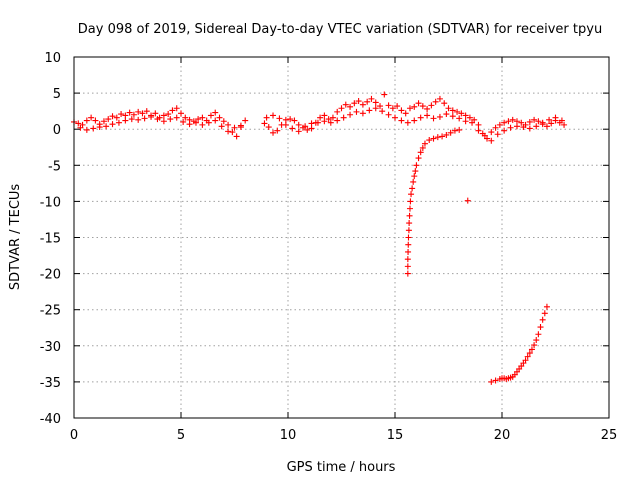  What do you see at coordinates (57, 130) in the screenshot?
I see `y-tick-label: 0` at bounding box center [57, 130].